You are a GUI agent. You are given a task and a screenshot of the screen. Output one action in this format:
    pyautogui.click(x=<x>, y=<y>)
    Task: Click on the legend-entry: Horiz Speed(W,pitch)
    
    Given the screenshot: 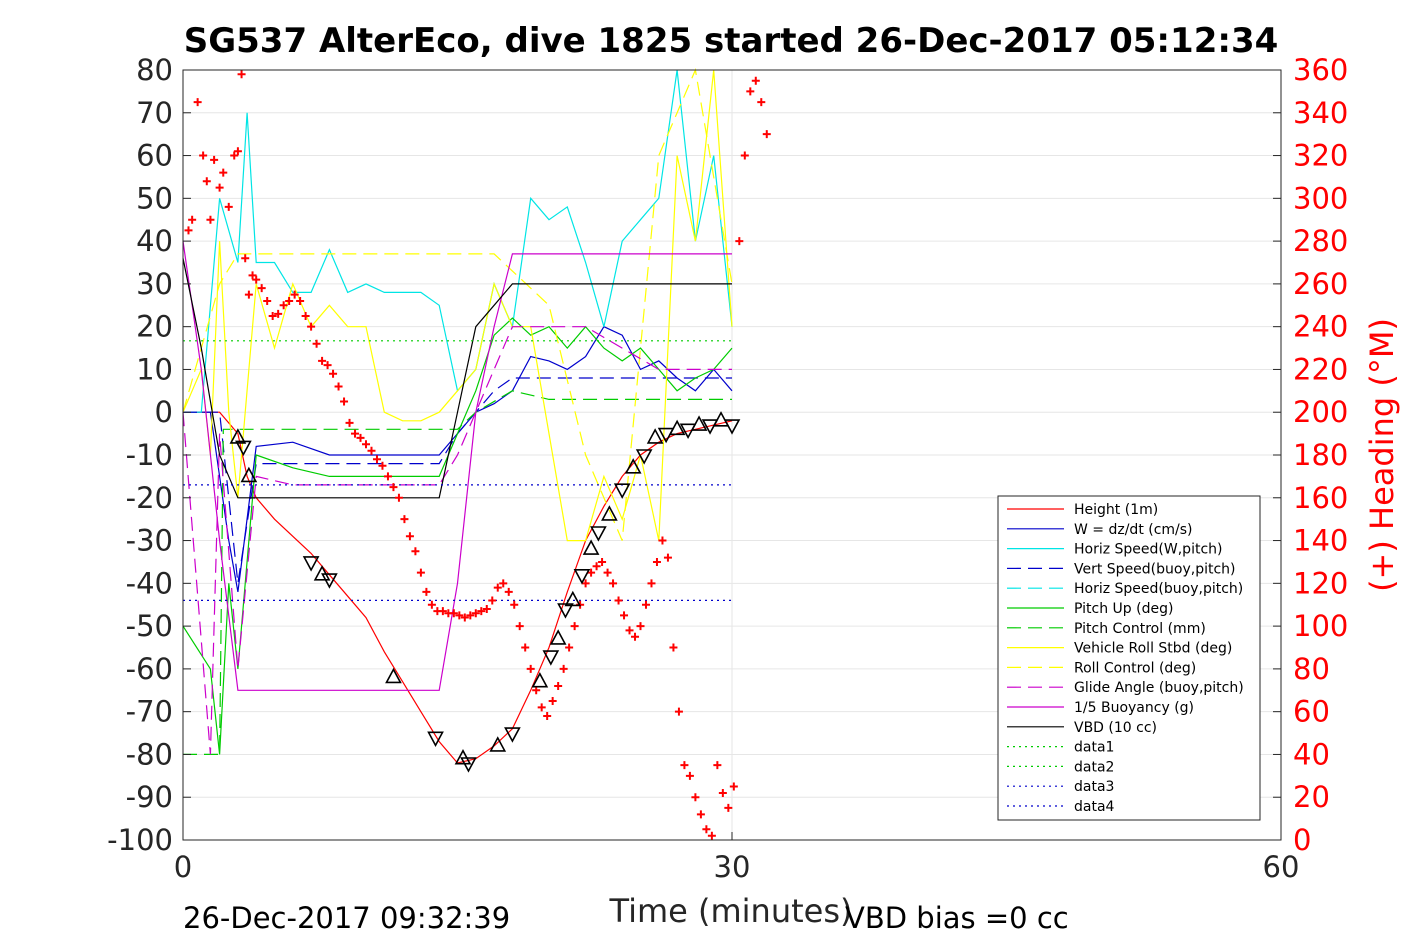 What is the action you would take?
    pyautogui.click(x=1148, y=550)
    